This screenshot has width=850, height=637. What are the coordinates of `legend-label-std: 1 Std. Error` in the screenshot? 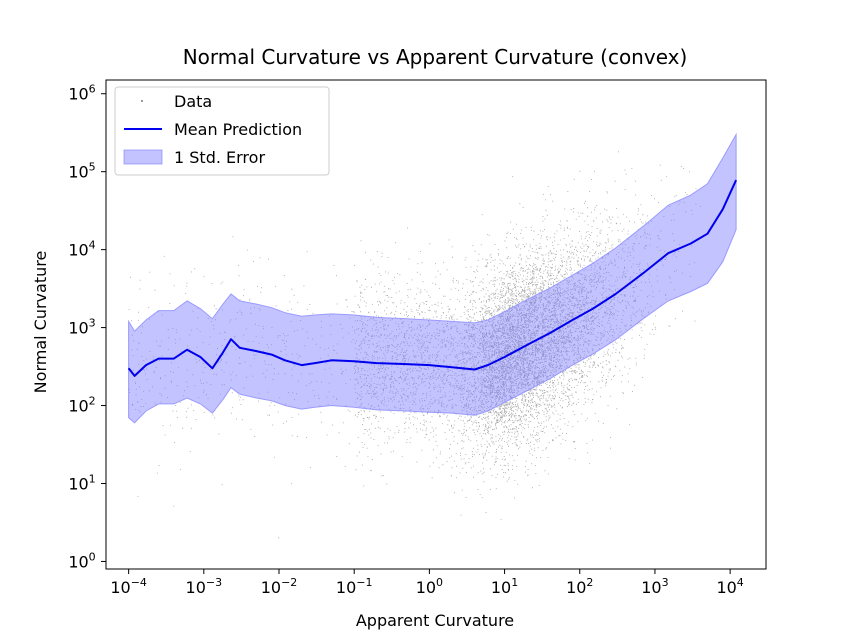 It's located at (219, 157).